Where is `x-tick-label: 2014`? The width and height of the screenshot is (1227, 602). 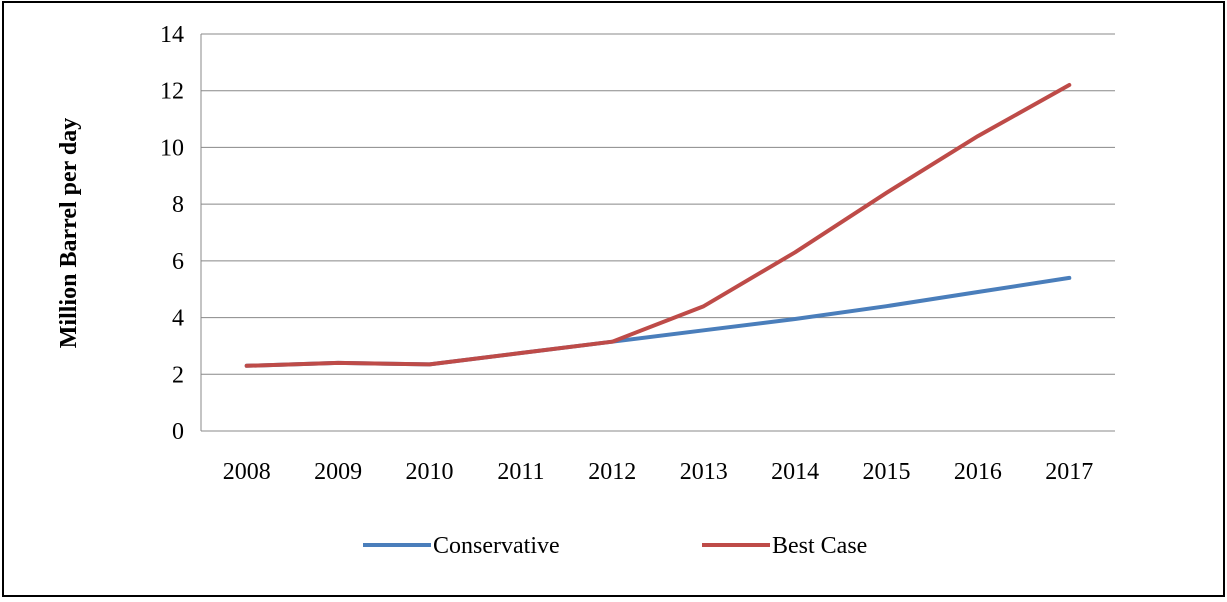
x-tick-label: 2014 is located at coordinates (795, 472).